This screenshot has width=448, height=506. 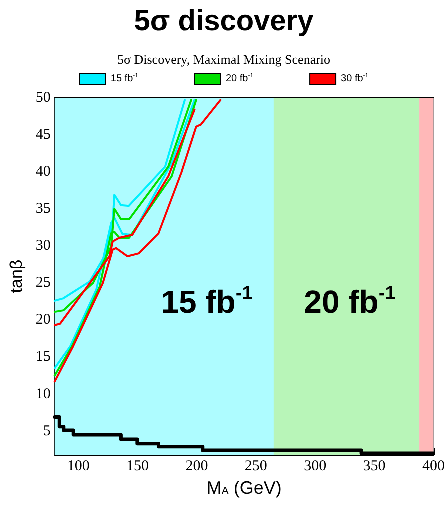 I want to click on y-tick-label: 35, so click(x=43, y=209).